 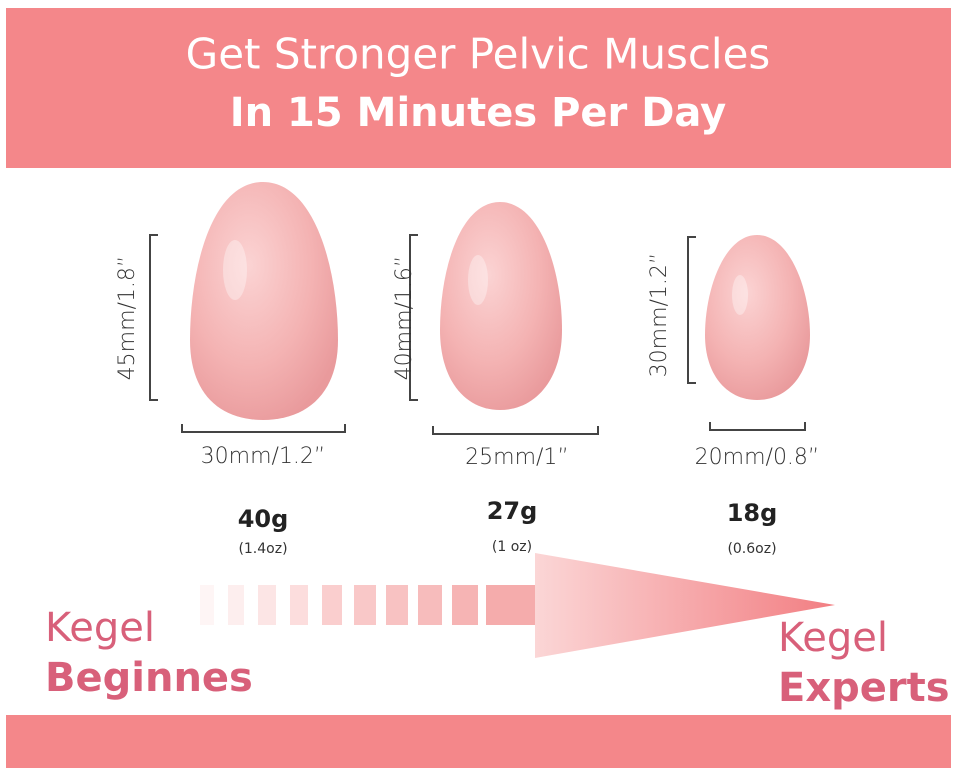 What do you see at coordinates (512, 511) in the screenshot?
I see `egg-weight: 27g` at bounding box center [512, 511].